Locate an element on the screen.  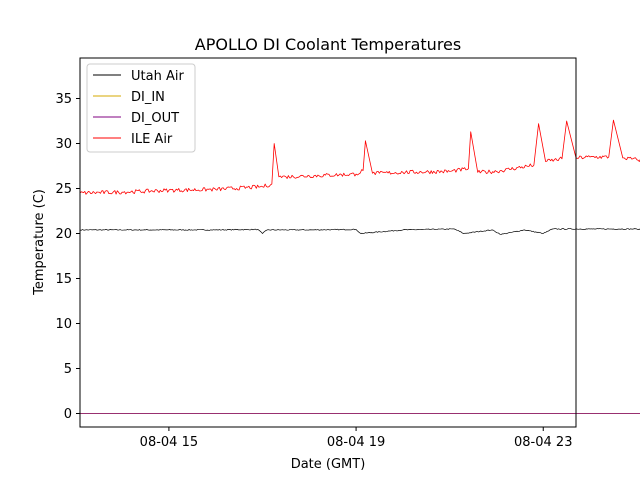
y-tick-label: 25 is located at coordinates (63, 189).